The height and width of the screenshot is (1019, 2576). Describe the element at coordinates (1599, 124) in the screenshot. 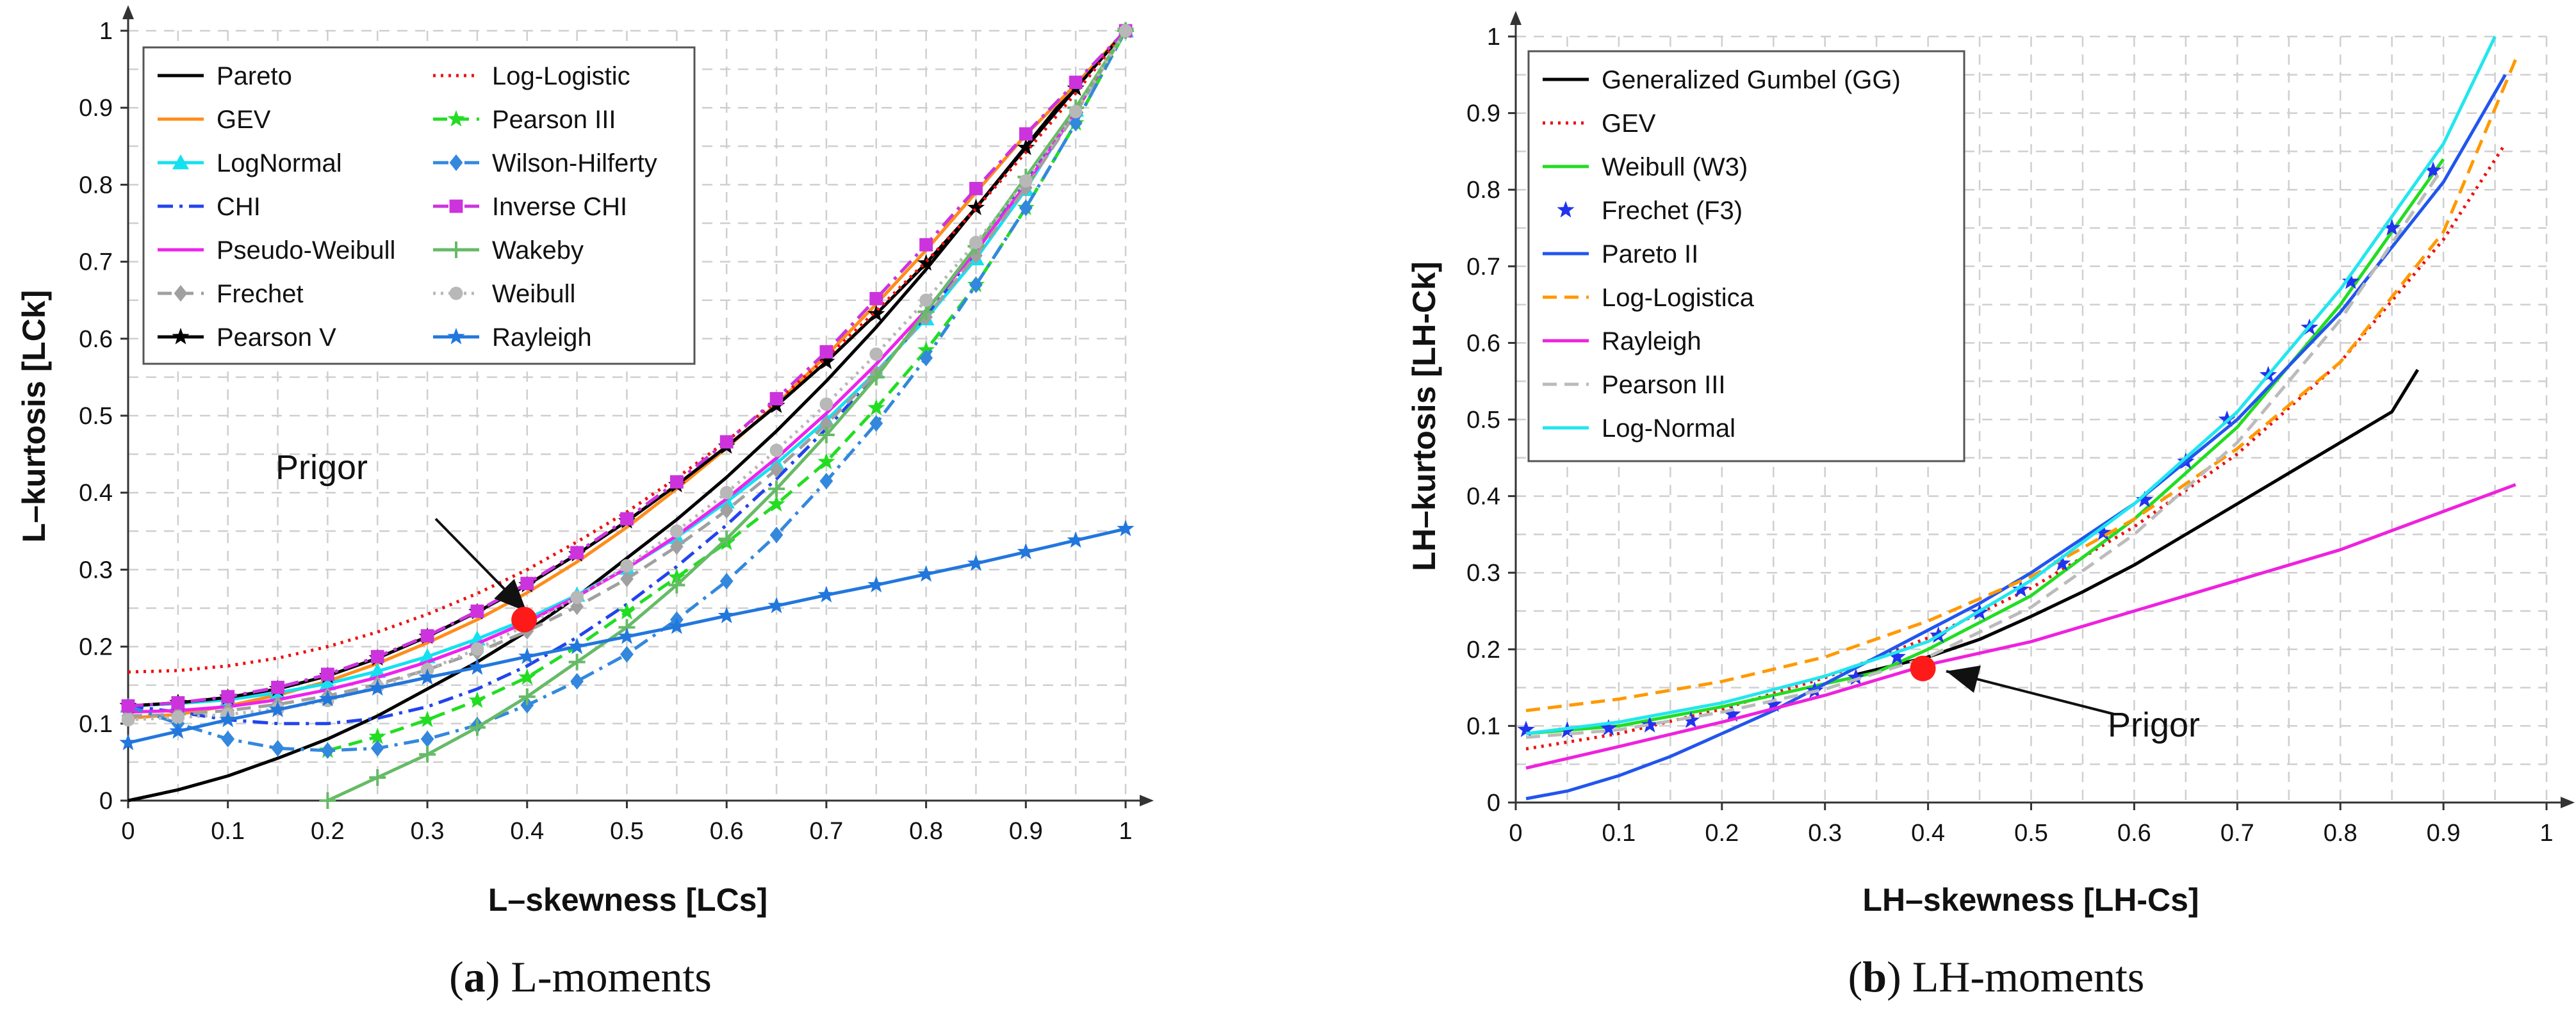

I see `legend-item: GEV` at that location.